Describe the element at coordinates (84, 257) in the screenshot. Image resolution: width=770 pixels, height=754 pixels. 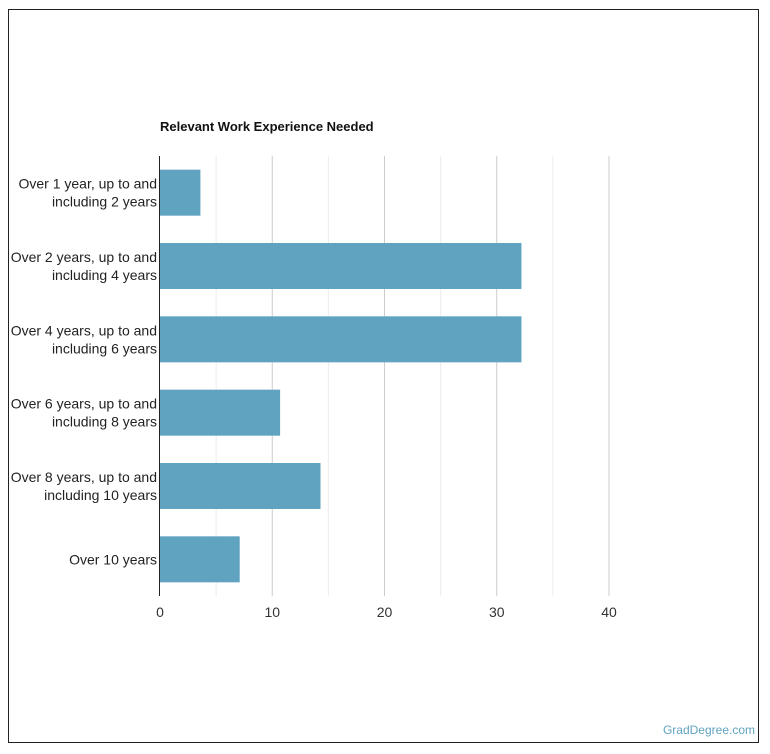
I see `category-label-line: Over 2 years, up to and` at that location.